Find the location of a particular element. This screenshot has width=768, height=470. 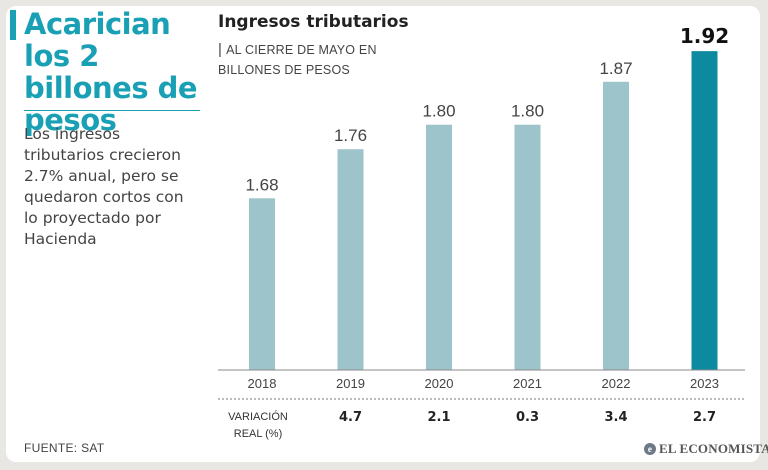

data-label-2022: 1.87 is located at coordinates (615, 68).